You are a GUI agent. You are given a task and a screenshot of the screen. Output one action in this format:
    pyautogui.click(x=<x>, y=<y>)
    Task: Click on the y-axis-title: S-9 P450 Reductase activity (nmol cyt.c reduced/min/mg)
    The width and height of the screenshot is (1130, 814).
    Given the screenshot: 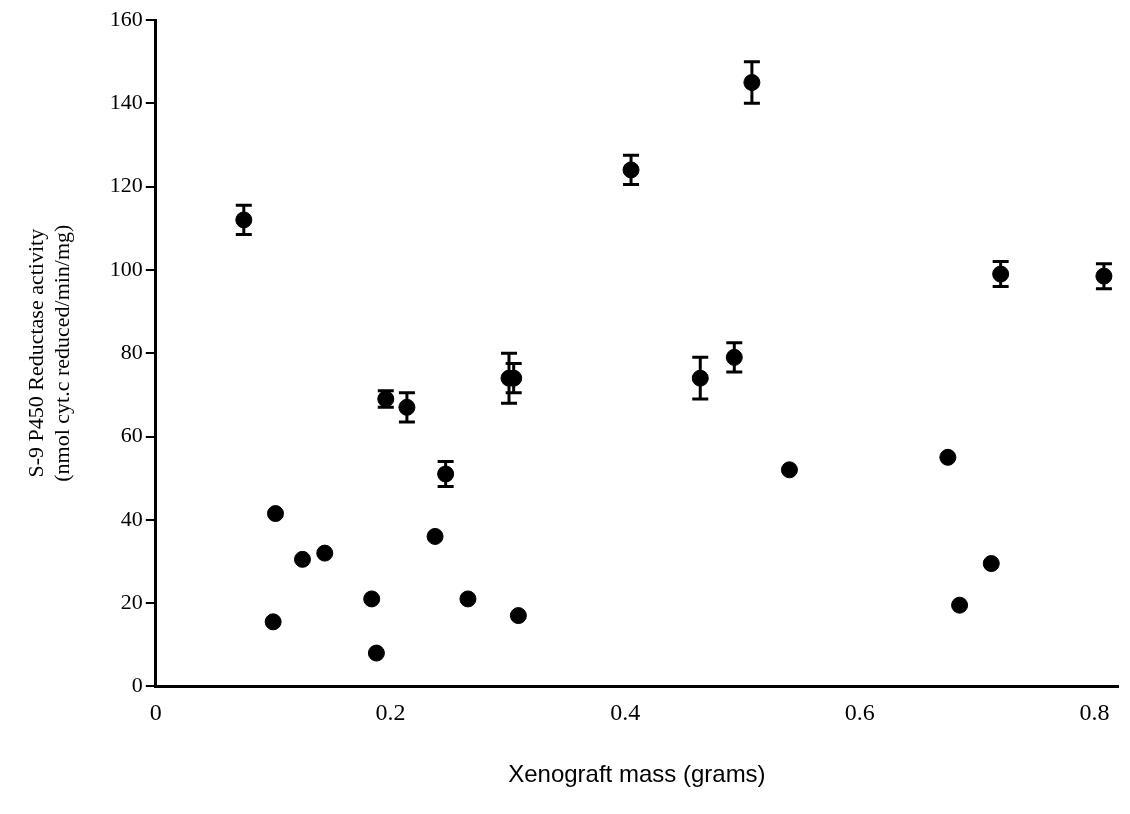 What is the action you would take?
    pyautogui.click(x=48, y=353)
    